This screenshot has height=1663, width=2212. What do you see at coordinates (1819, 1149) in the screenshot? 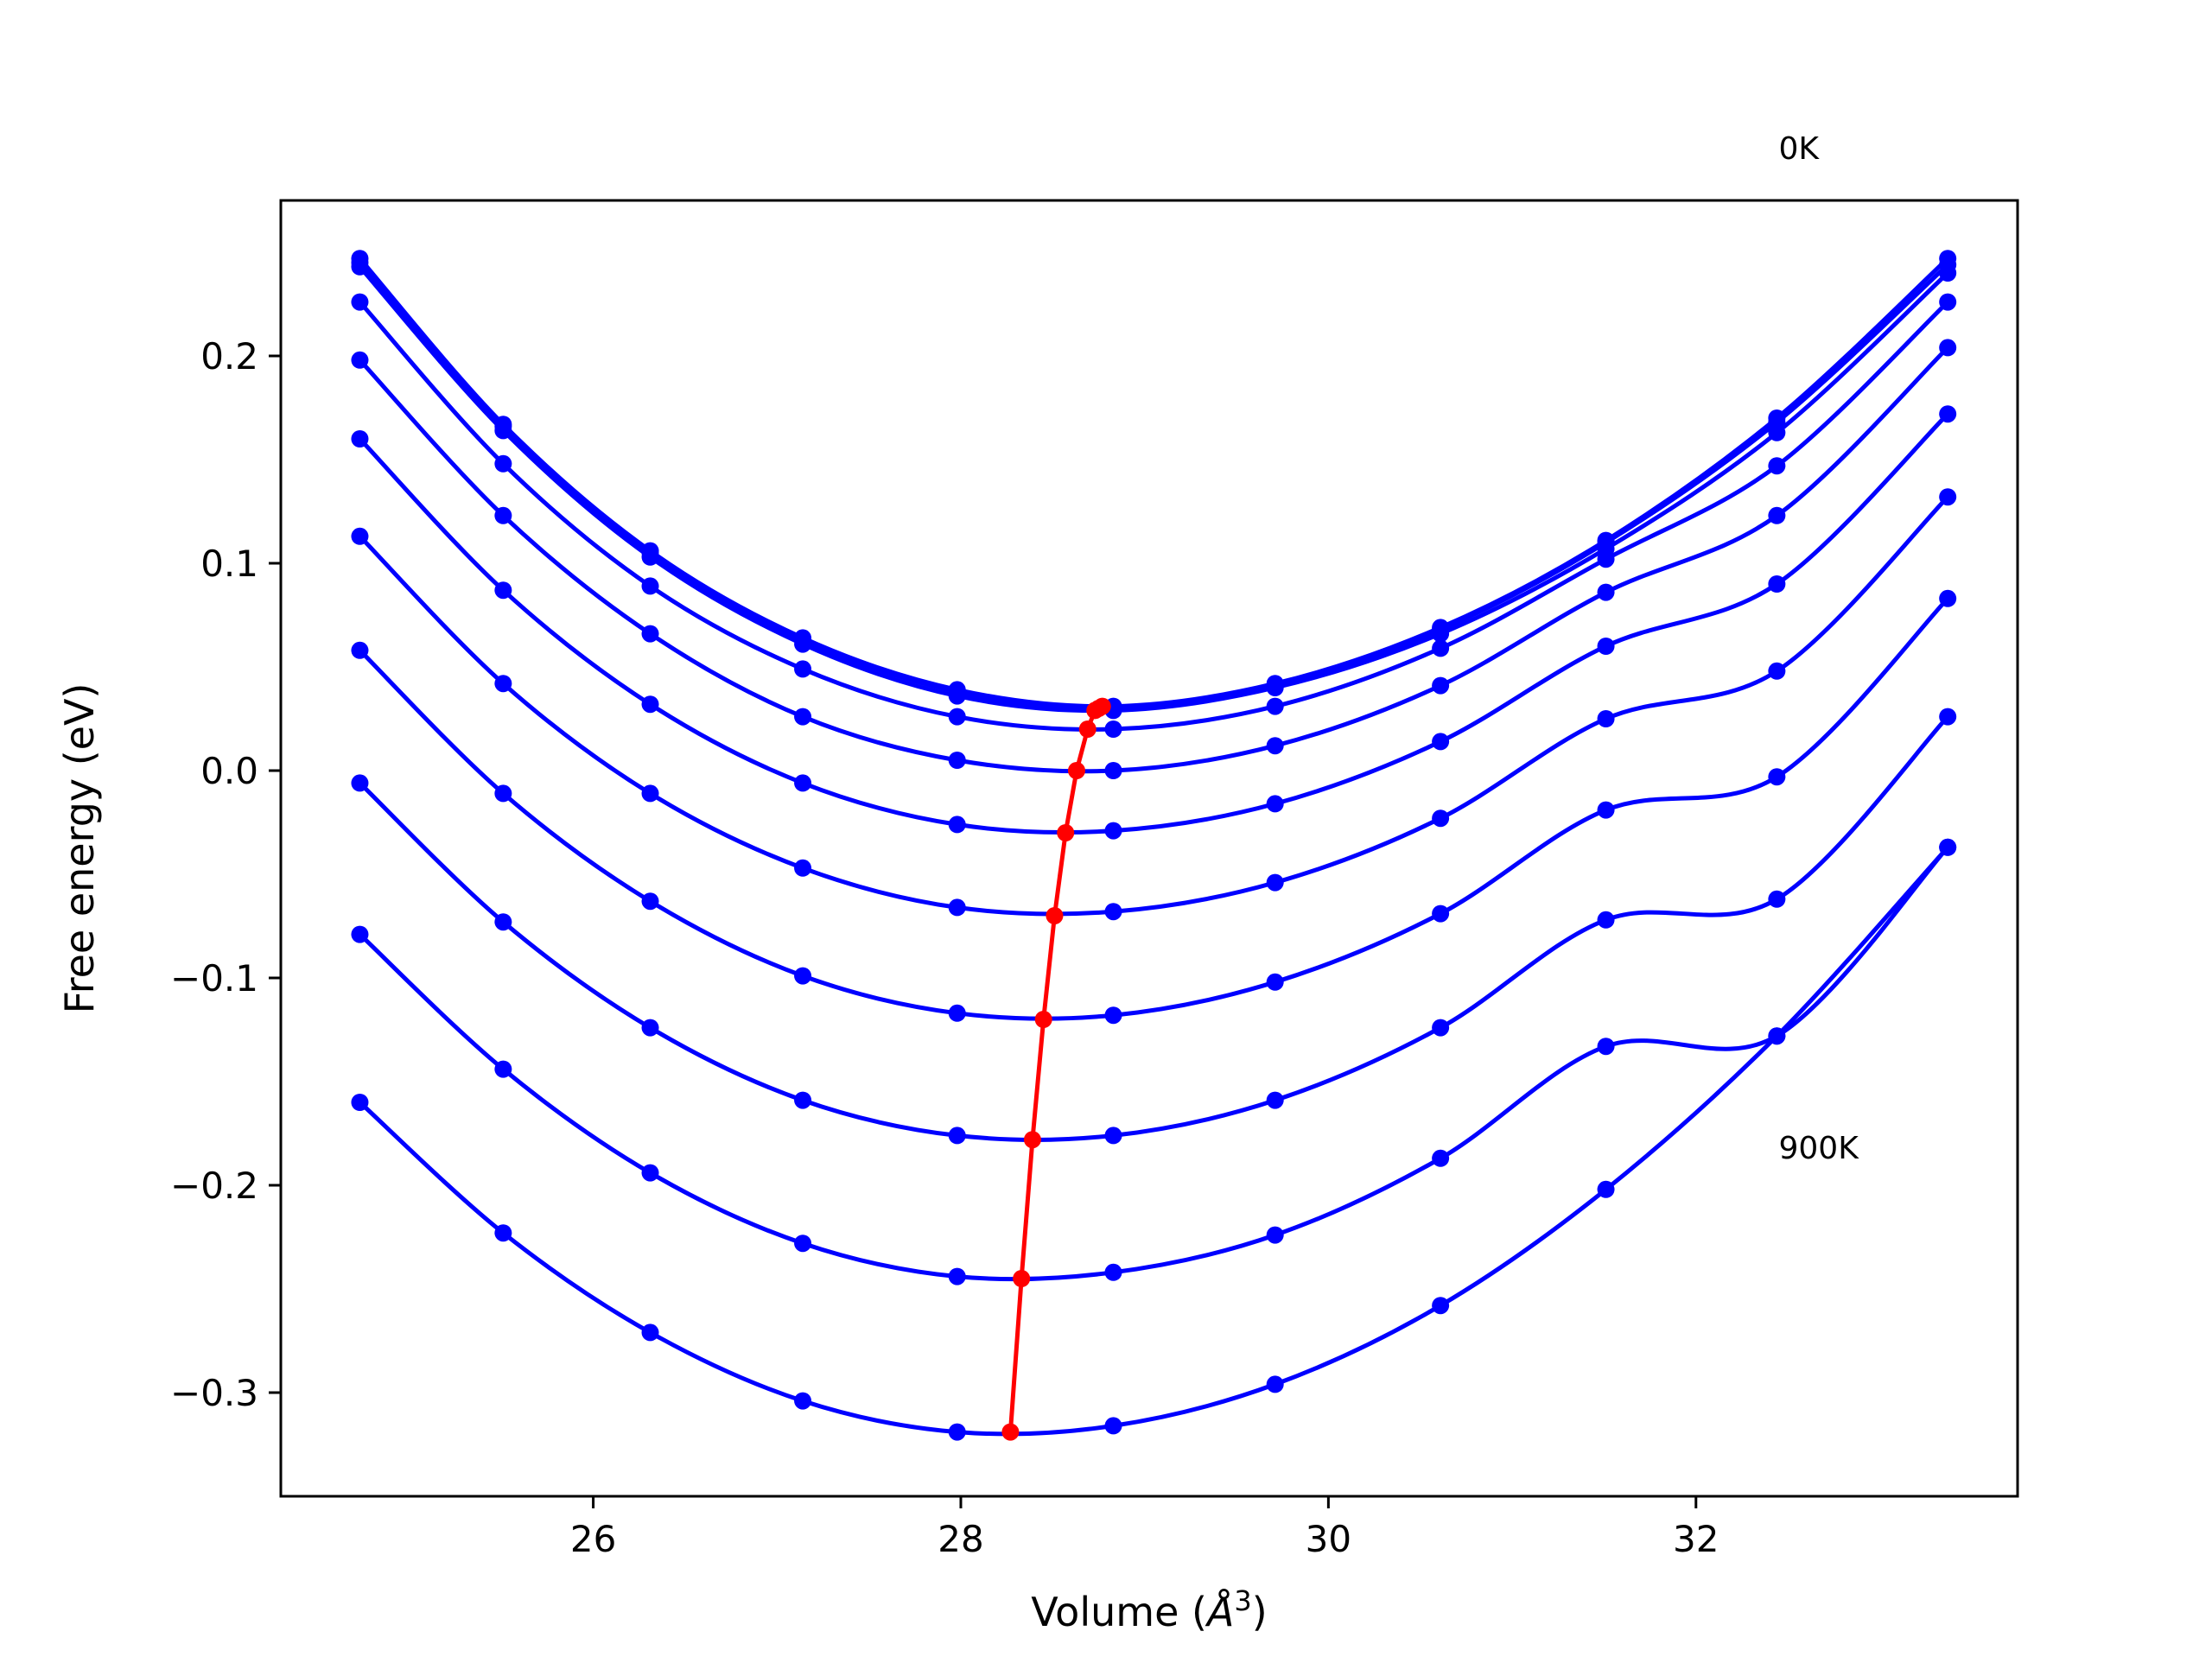
I see `temperature-annotation: 900K` at bounding box center [1819, 1149].